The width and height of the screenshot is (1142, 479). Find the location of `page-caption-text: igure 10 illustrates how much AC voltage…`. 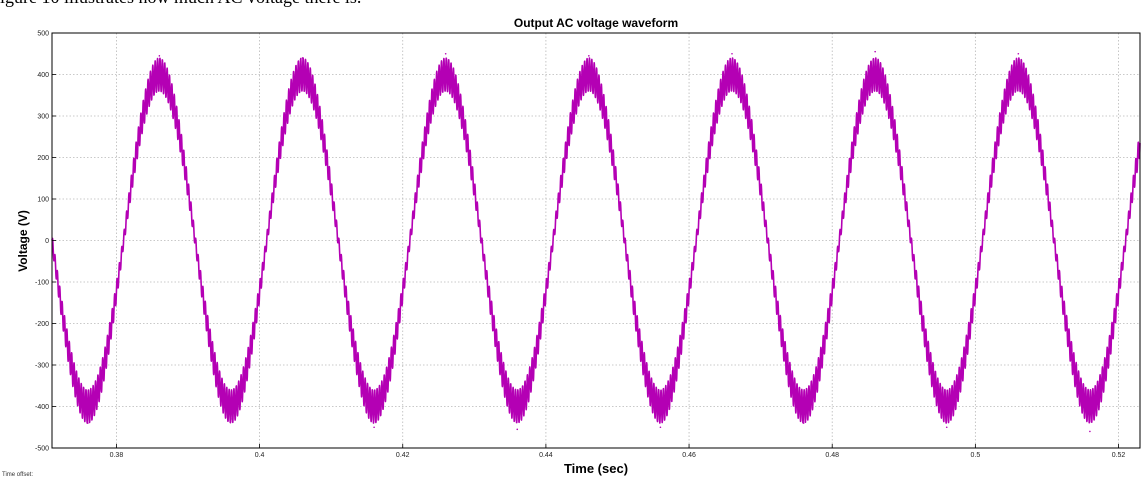

page-caption-text: igure 10 illustrates how much AC voltage… is located at coordinates (180, 4).